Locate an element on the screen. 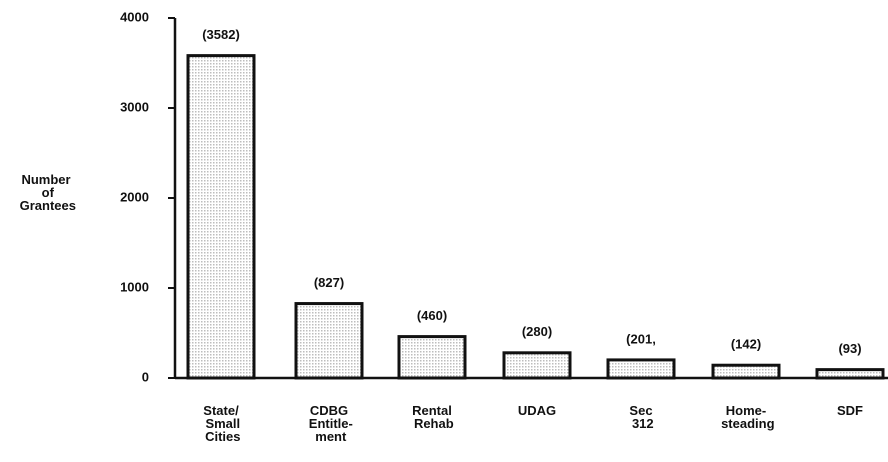 This screenshot has width=888, height=462. value-label: (3582) is located at coordinates (221, 34).